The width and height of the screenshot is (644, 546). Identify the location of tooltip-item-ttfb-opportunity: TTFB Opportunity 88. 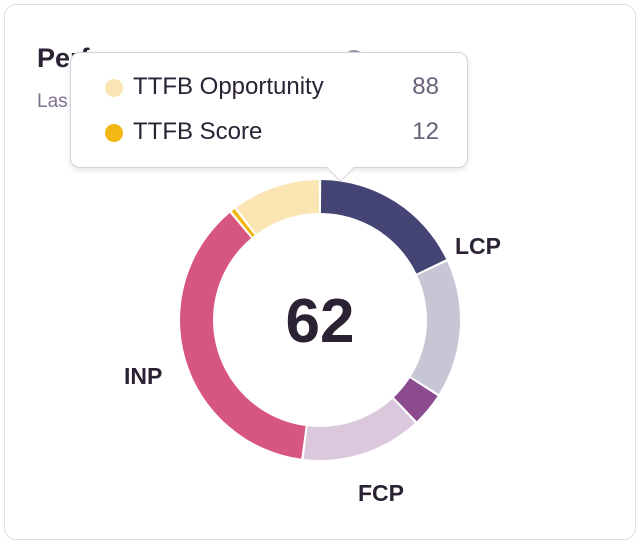
(272, 88).